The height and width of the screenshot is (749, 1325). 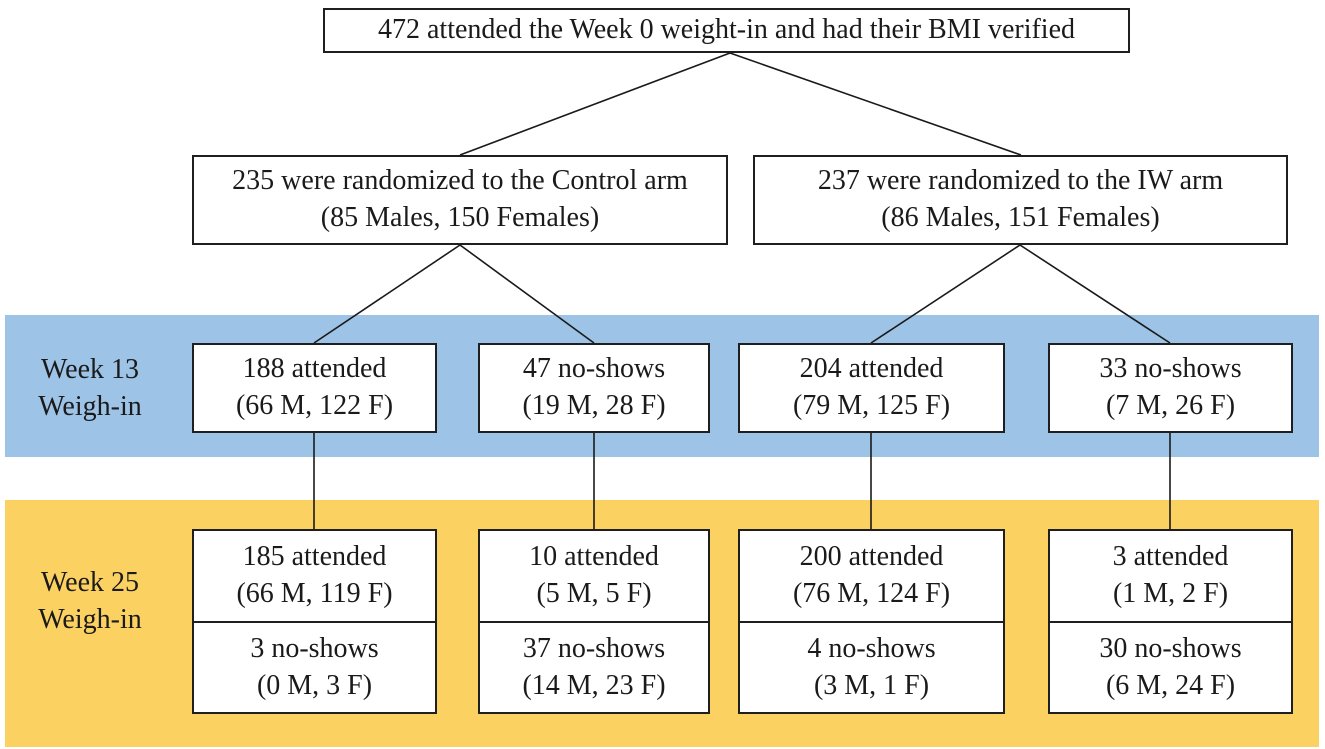 I want to click on cell-line1: 10 attended, so click(x=594, y=557).